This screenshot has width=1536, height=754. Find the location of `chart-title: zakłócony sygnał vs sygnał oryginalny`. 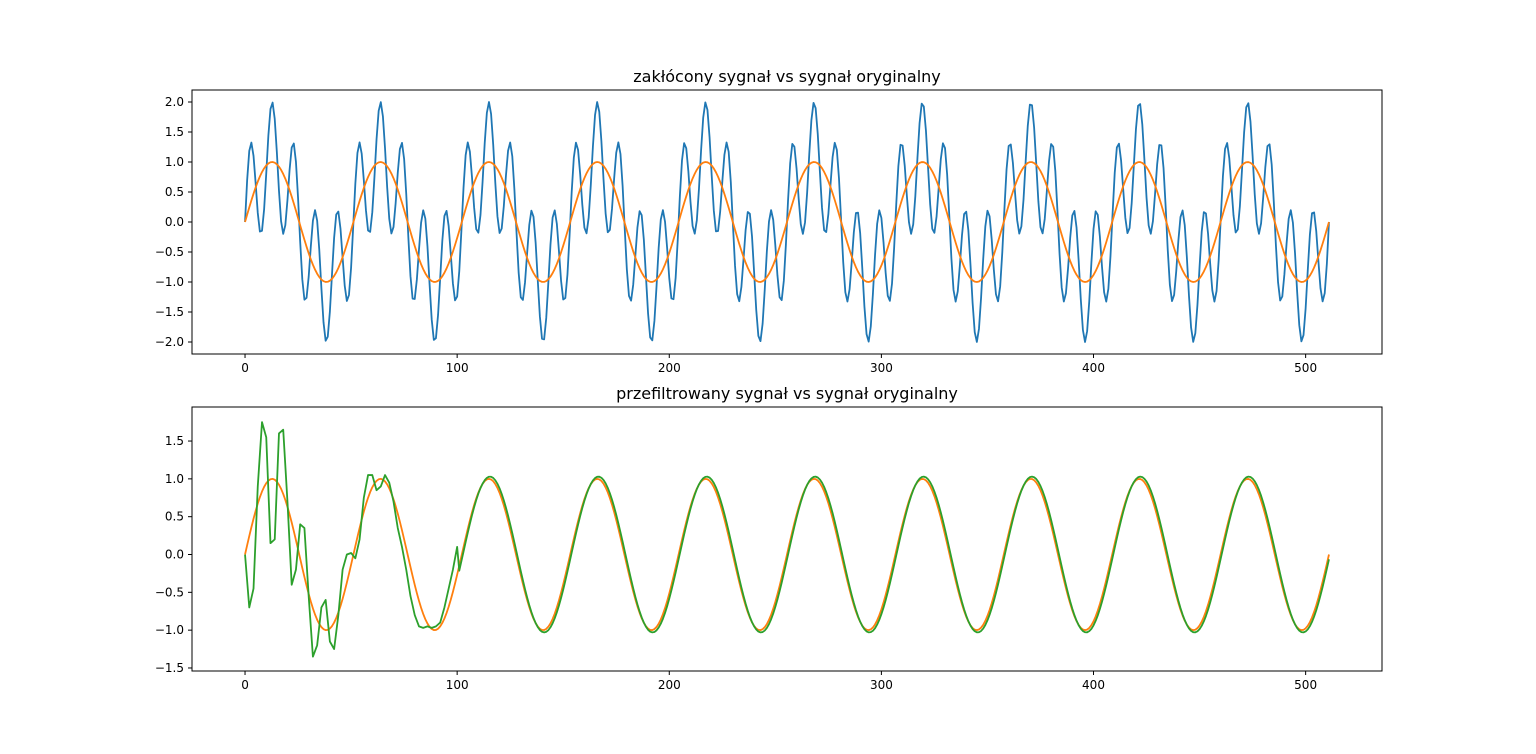

chart-title: zakłócony sygnał vs sygnał oryginalny is located at coordinates (787, 76).